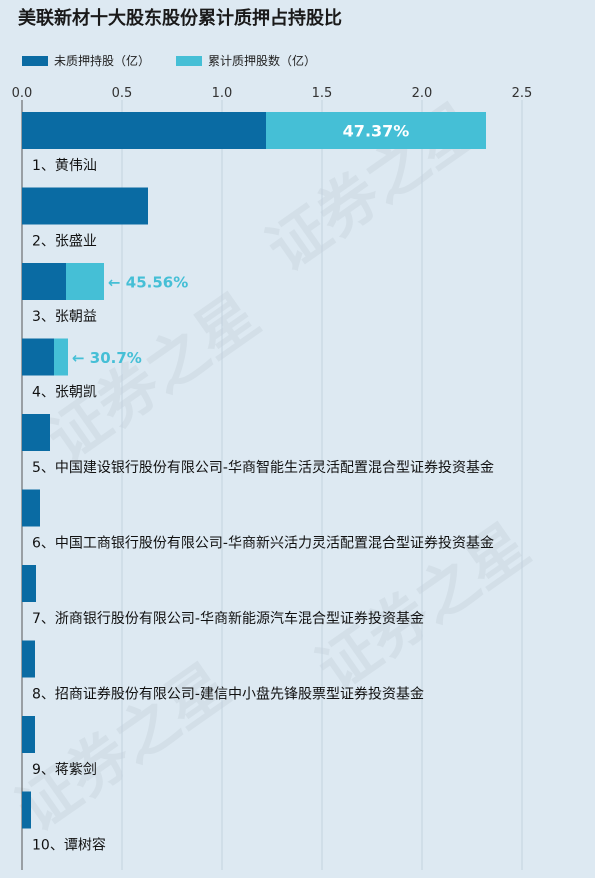  I want to click on data-label: 47.37%, so click(376, 131).